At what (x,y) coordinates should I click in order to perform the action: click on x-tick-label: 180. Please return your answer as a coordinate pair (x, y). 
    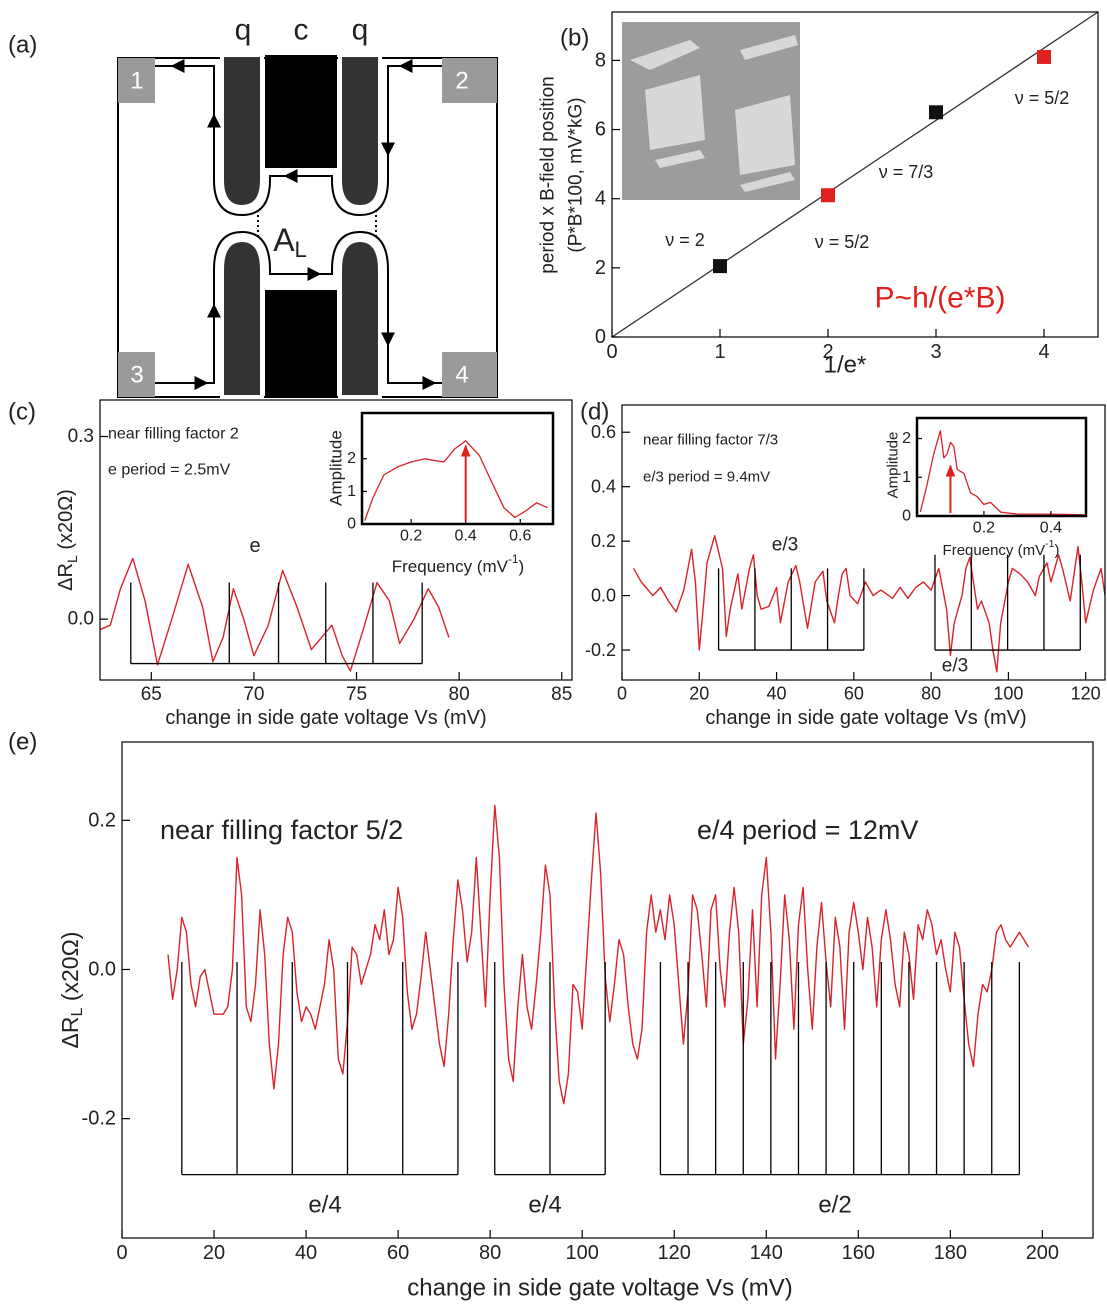
    Looking at the image, I should click on (950, 1253).